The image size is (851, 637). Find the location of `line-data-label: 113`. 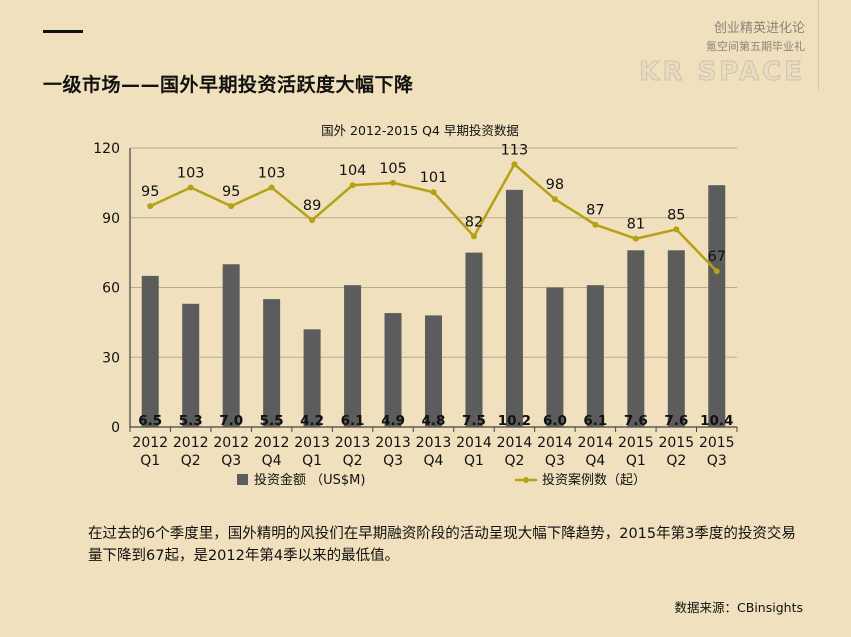

line-data-label: 113 is located at coordinates (515, 150).